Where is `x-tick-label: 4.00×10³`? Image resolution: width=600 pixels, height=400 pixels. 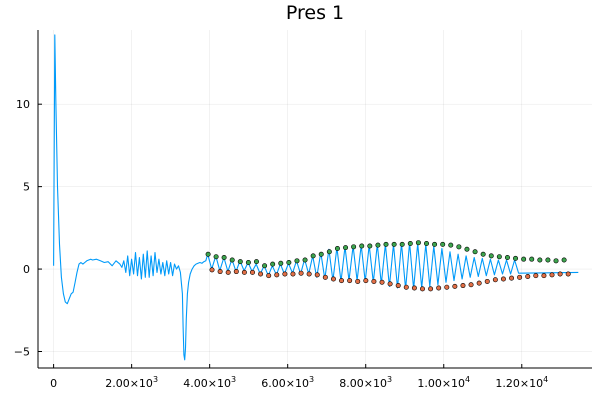
x-tick-label: 4.00×10³ is located at coordinates (209, 382).